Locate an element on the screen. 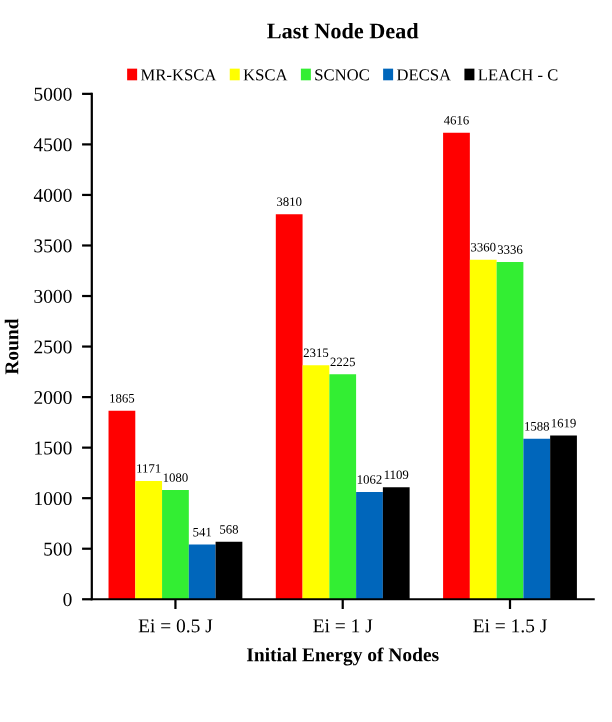 This screenshot has height=722, width=612. y-tick-label: 4500 is located at coordinates (52, 145).